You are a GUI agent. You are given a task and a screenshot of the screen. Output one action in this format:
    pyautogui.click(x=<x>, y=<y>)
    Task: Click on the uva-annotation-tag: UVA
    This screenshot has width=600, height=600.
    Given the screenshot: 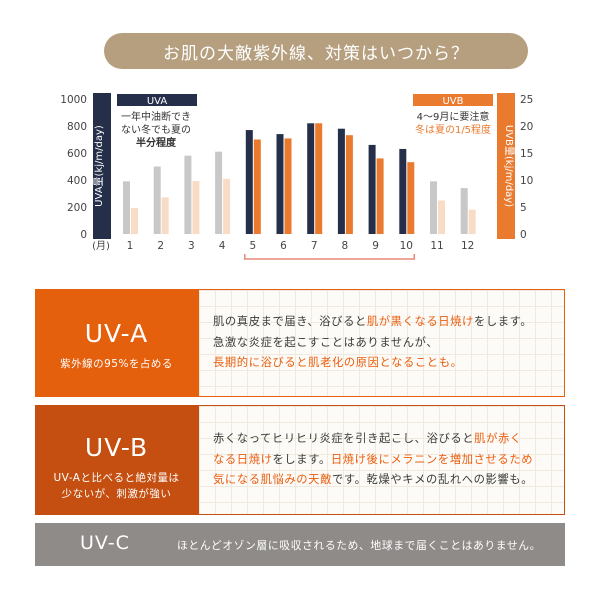 What is the action you would take?
    pyautogui.click(x=157, y=101)
    